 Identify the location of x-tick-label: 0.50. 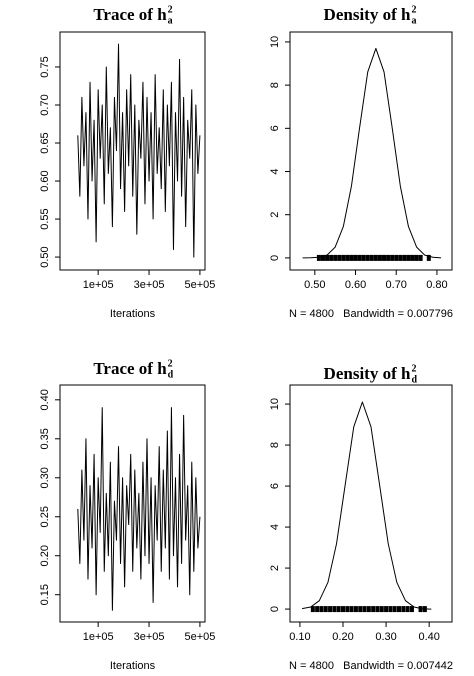
(314, 285).